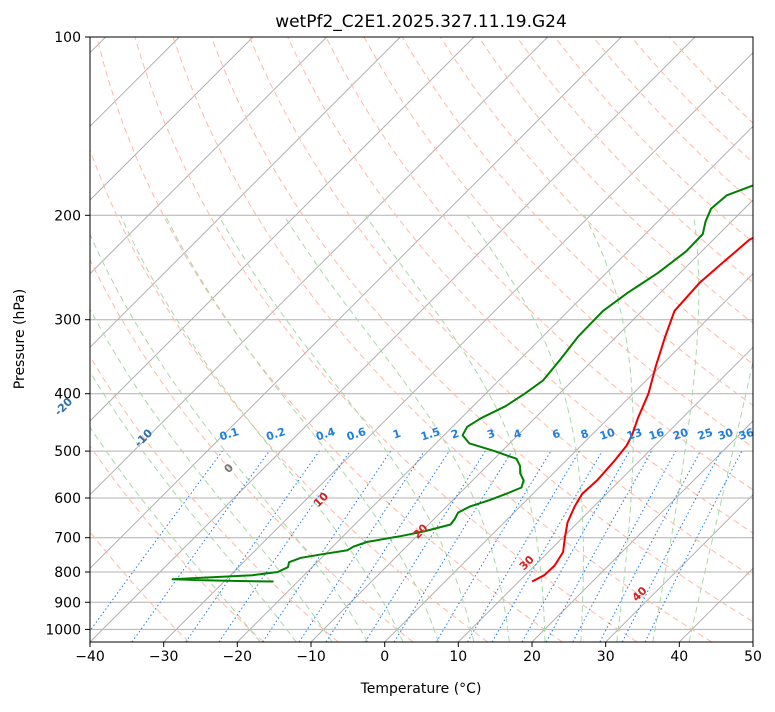 This screenshot has width=775, height=712. I want to click on x-tick-label: 0, so click(384, 657).